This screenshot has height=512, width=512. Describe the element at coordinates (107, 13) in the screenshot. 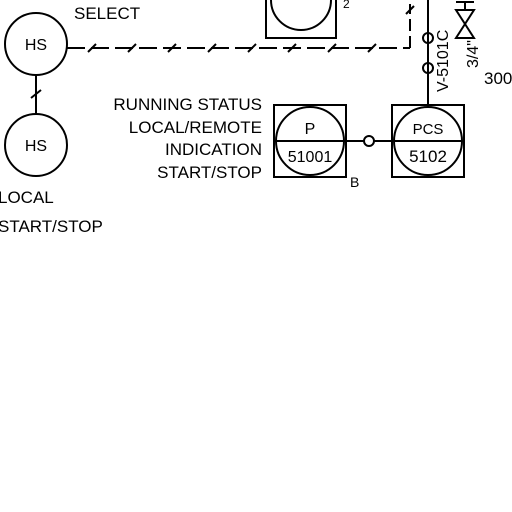

I see `select-label: SELECT` at that location.